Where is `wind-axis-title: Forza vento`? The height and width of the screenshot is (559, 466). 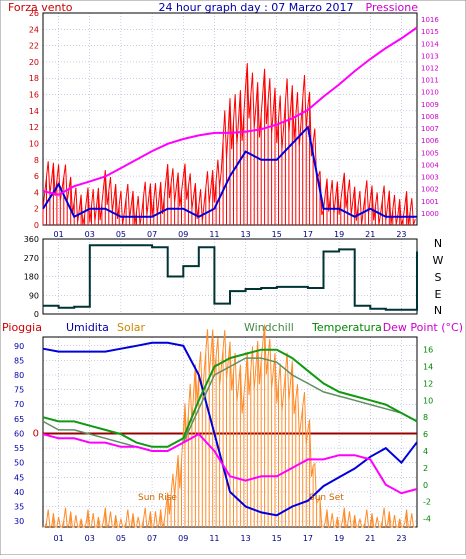
wind-axis-title: Forza vento is located at coordinates (40, 7).